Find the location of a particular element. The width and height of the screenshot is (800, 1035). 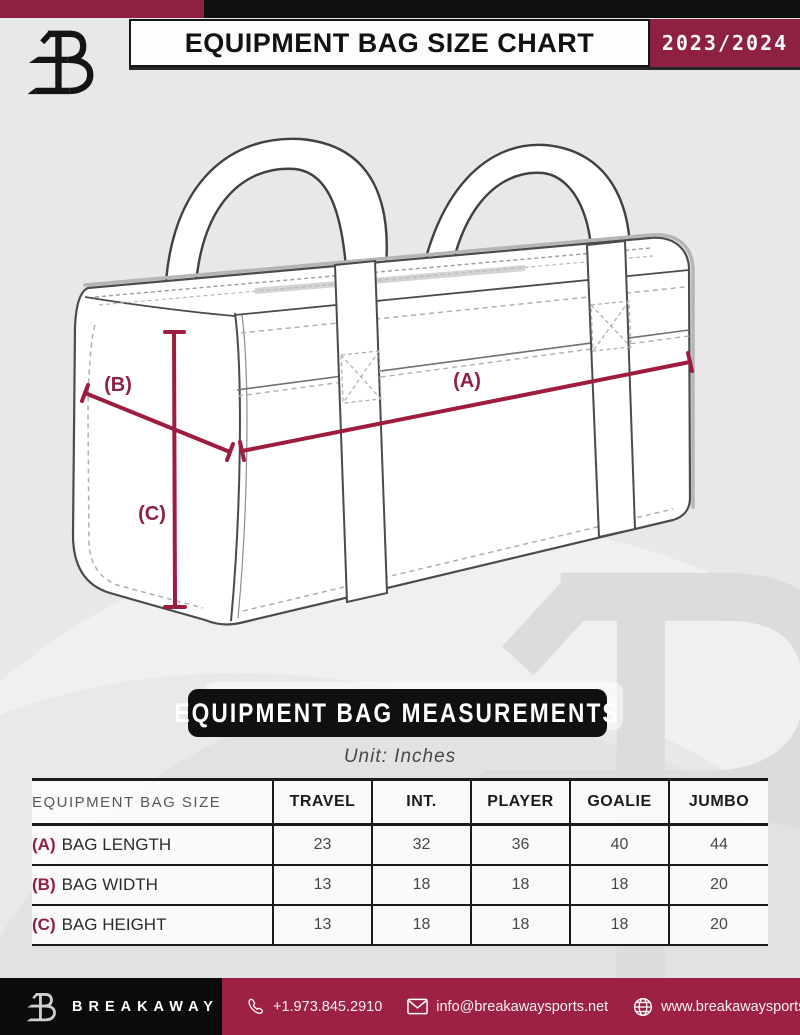

page-title-box: EQUIPMENT BAG SIZE CHART is located at coordinates (389, 43).